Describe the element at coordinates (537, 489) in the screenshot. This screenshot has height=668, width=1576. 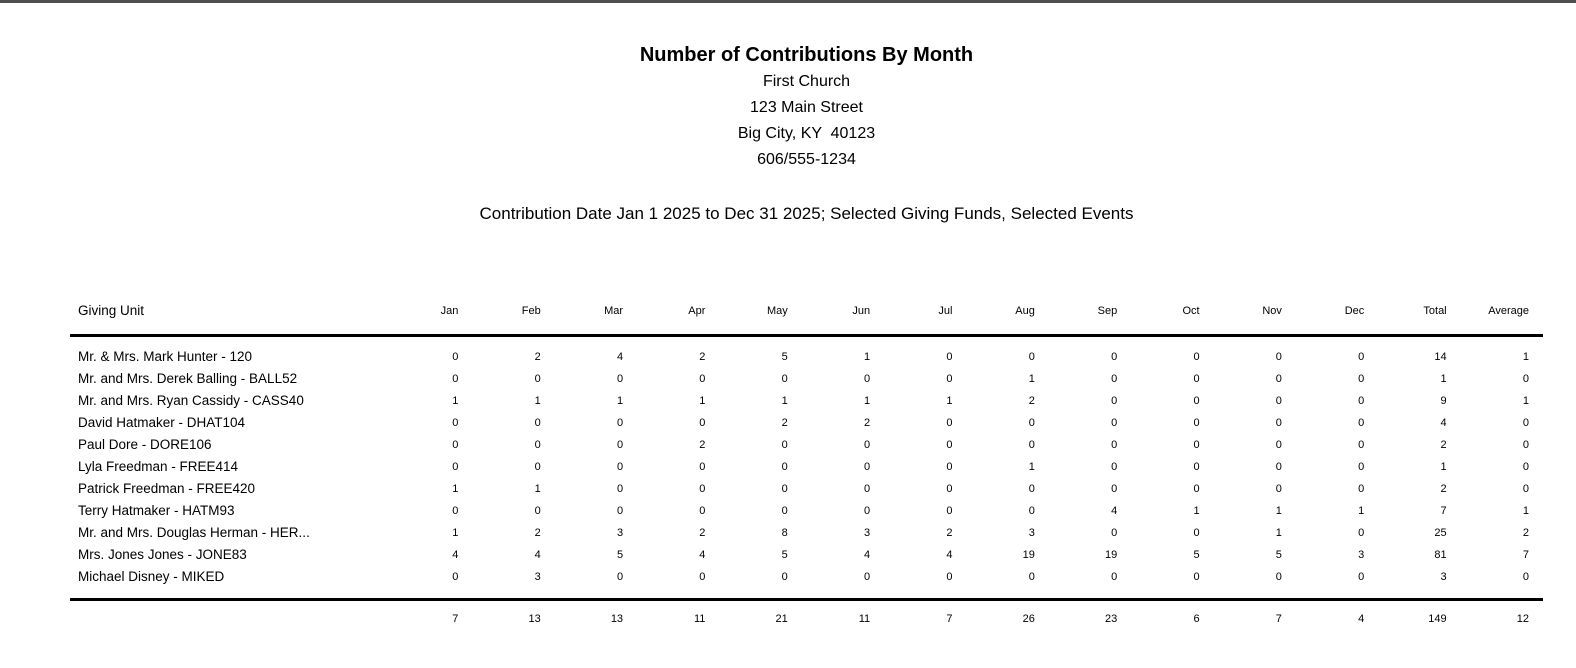
I see `value-cell-feb: 1` at that location.